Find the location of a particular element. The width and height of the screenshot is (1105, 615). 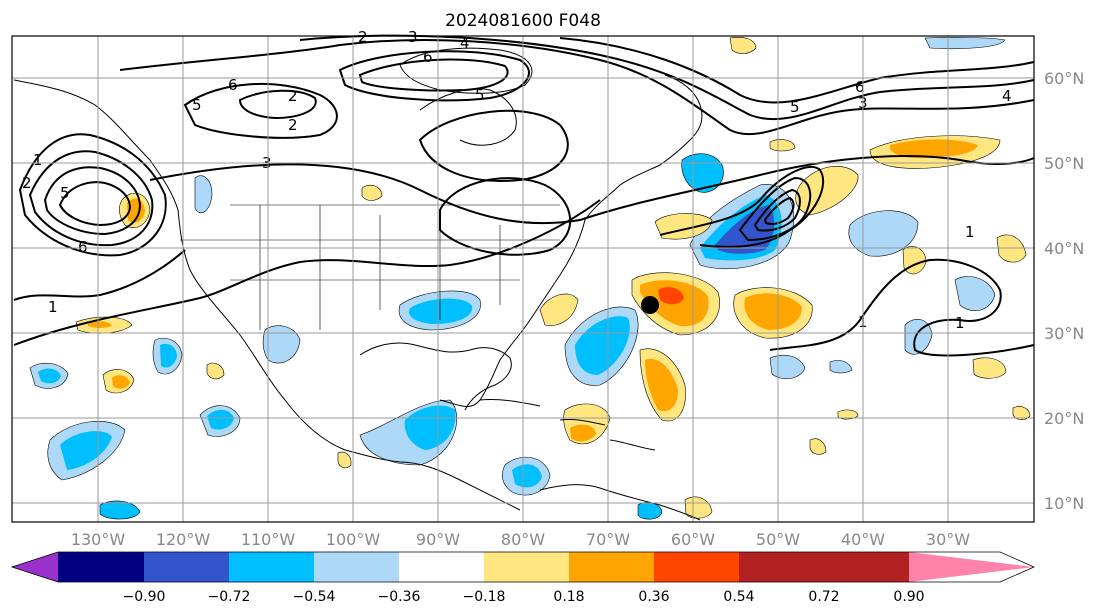

lat-label: 30°N is located at coordinates (1064, 333).